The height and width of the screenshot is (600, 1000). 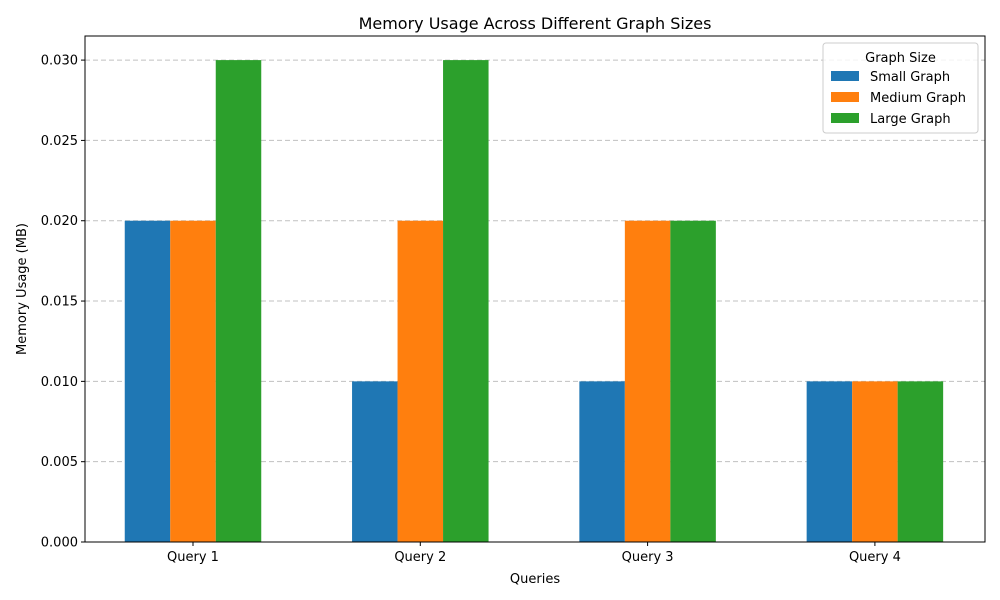 I want to click on legend-items: Small Graph Medium Graph Large Graph, so click(x=898, y=98).